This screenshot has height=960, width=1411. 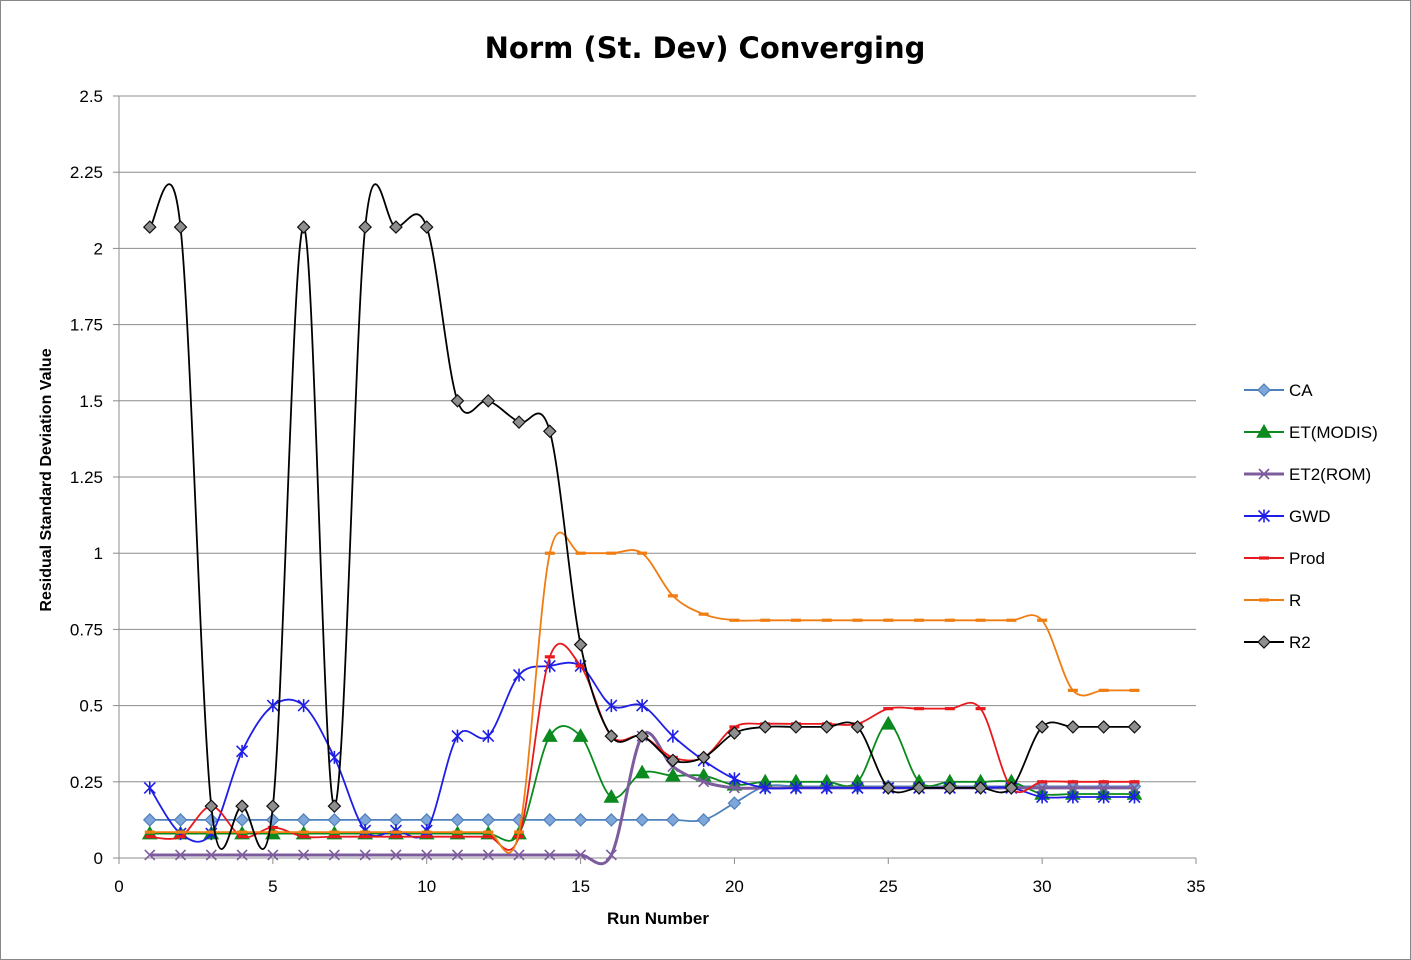 What do you see at coordinates (888, 886) in the screenshot?
I see `x-tick-label: 25` at bounding box center [888, 886].